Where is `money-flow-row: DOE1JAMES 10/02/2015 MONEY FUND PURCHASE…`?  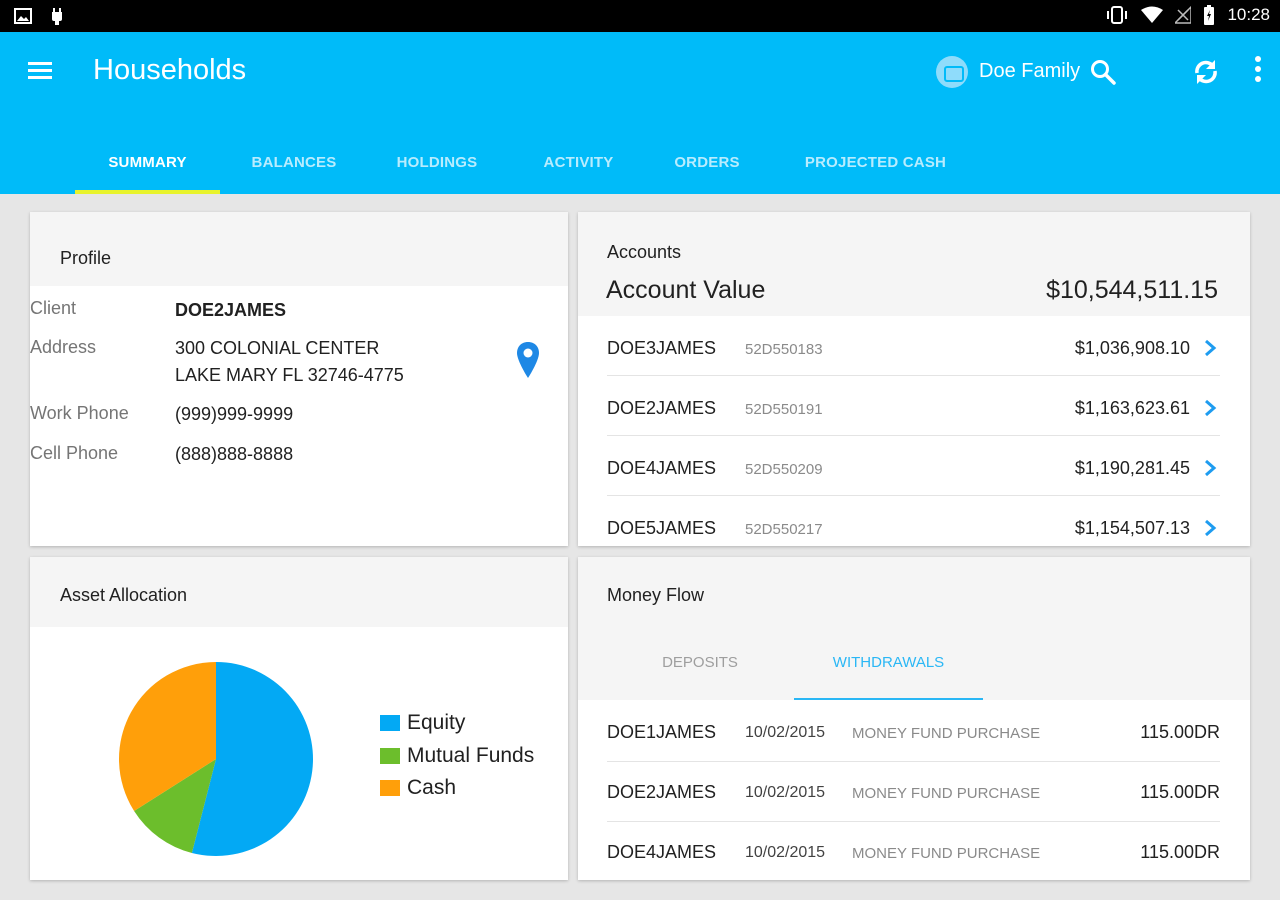 money-flow-row: DOE1JAMES 10/02/2015 MONEY FUND PURCHASE… is located at coordinates (913, 732).